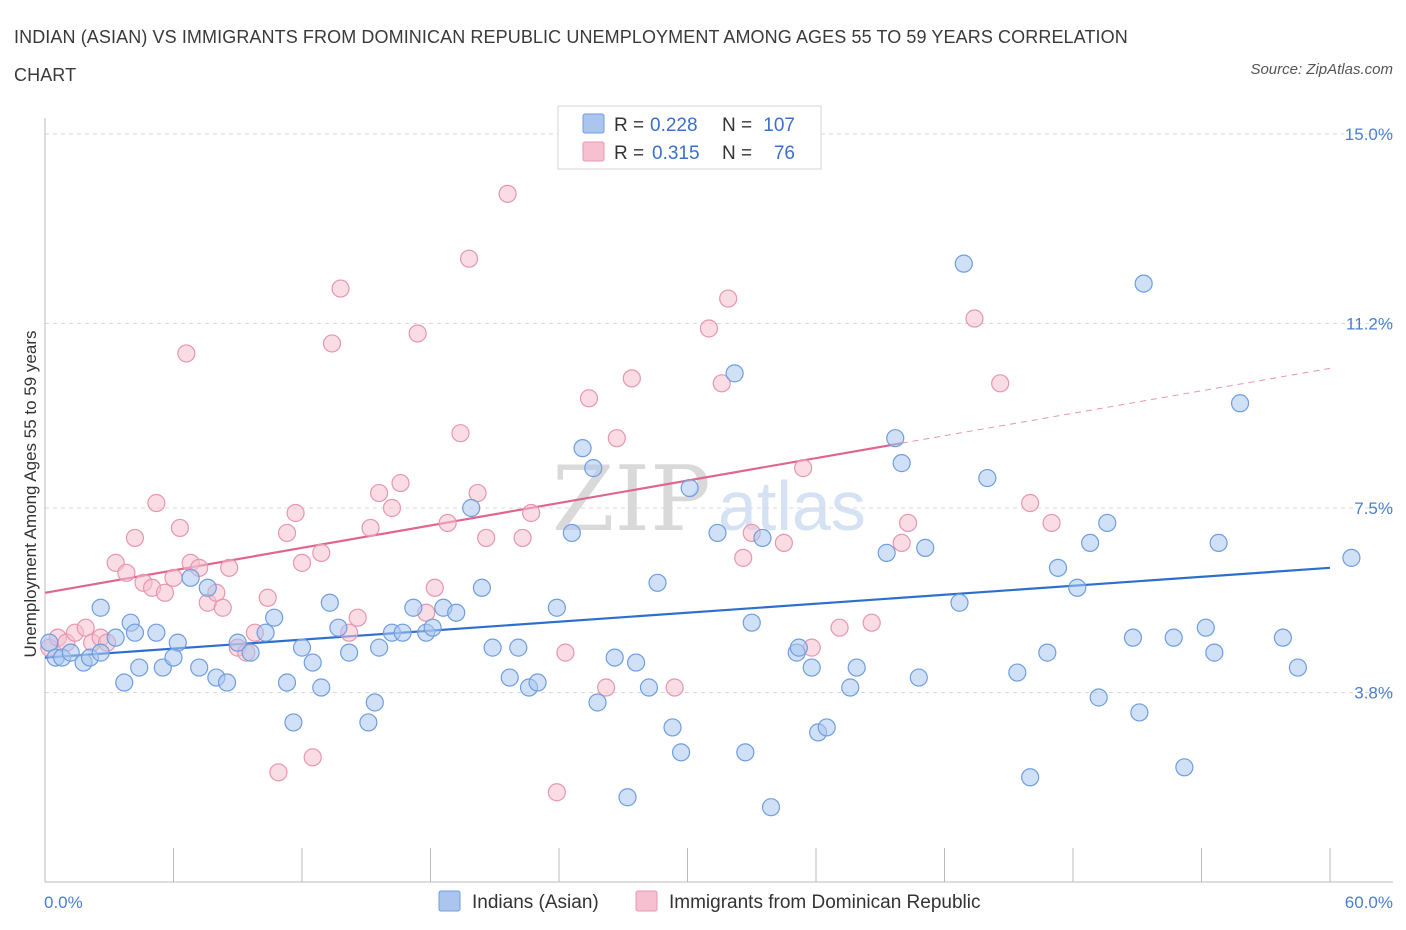 This screenshot has height=930, width=1406. What do you see at coordinates (63, 902) in the screenshot?
I see `x-tick-label-min: 0.0%` at bounding box center [63, 902].